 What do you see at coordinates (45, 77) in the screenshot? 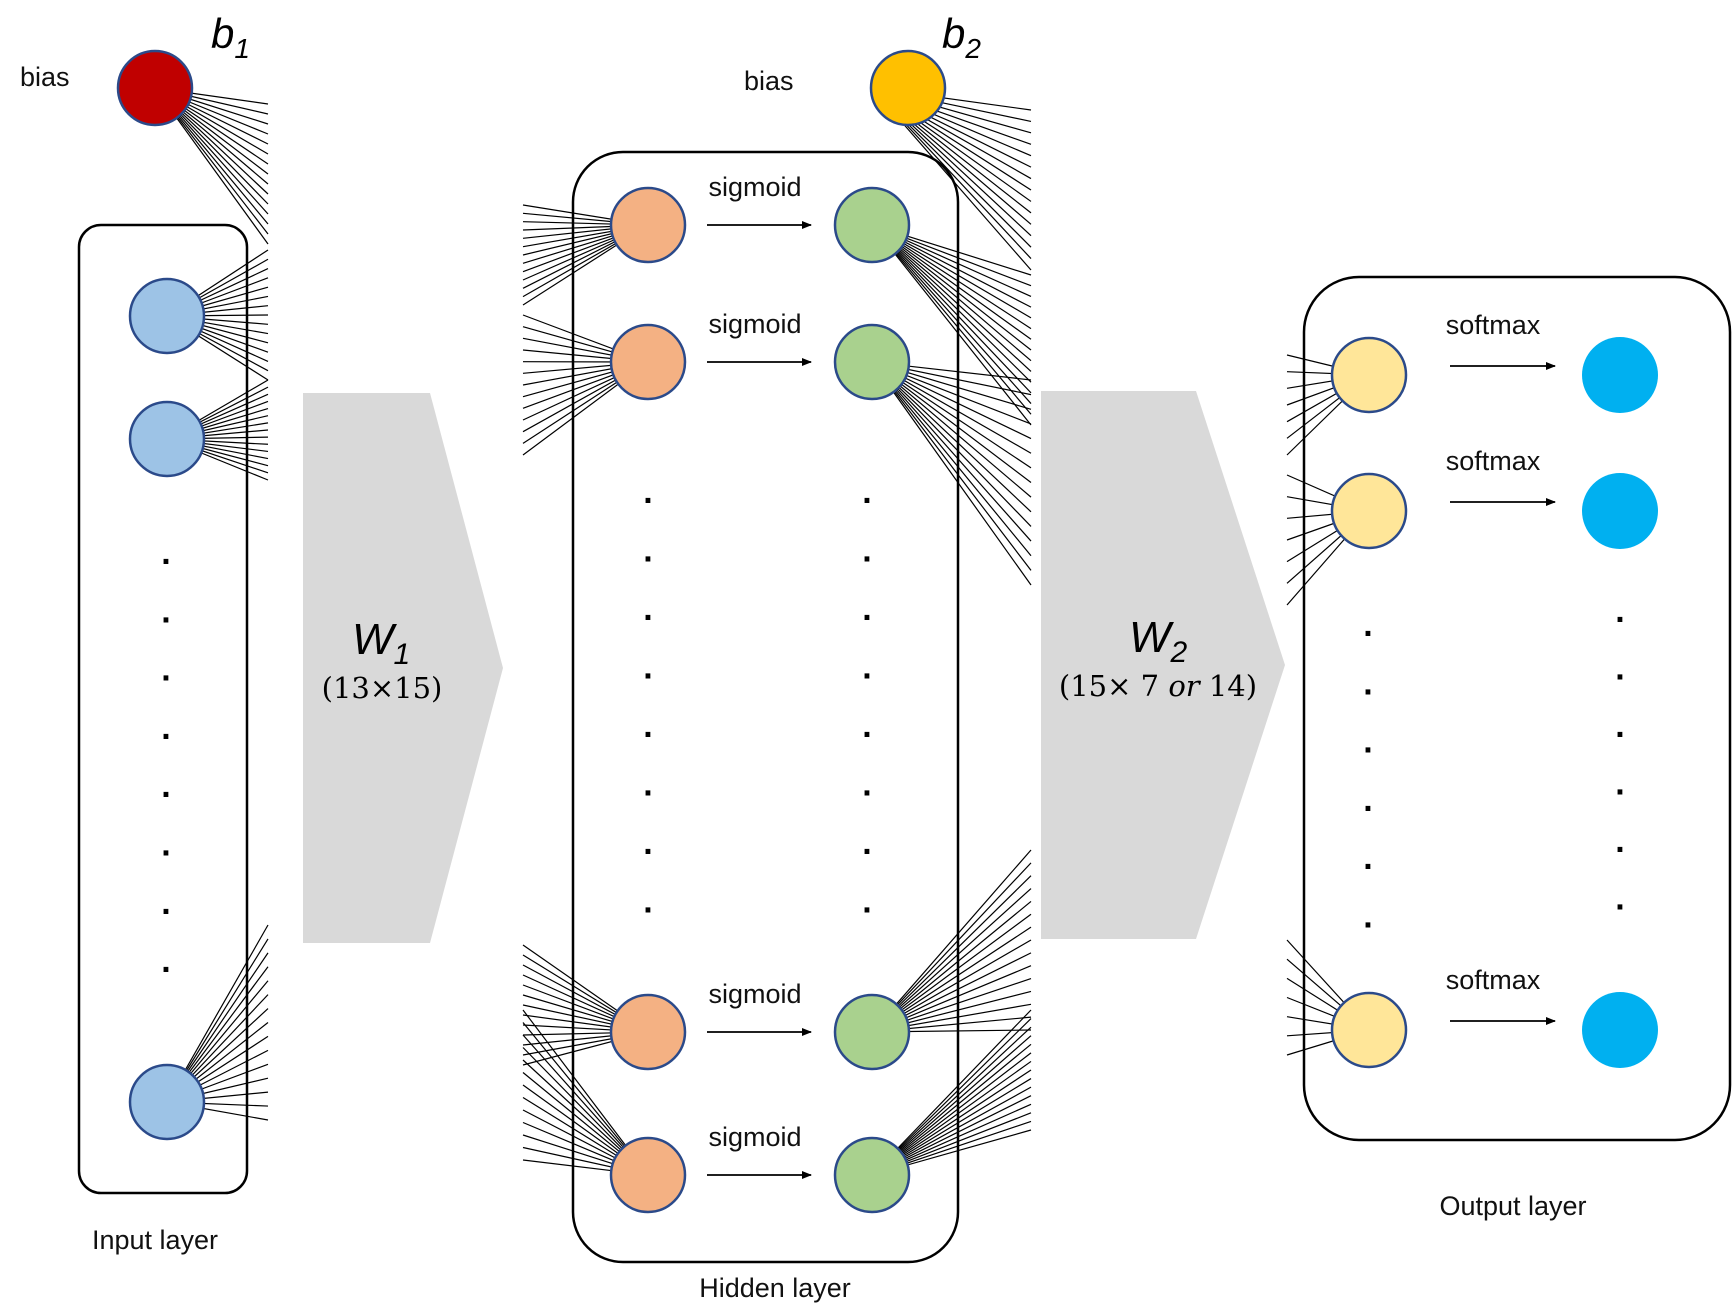
I see `bias1-label: bias` at bounding box center [45, 77].